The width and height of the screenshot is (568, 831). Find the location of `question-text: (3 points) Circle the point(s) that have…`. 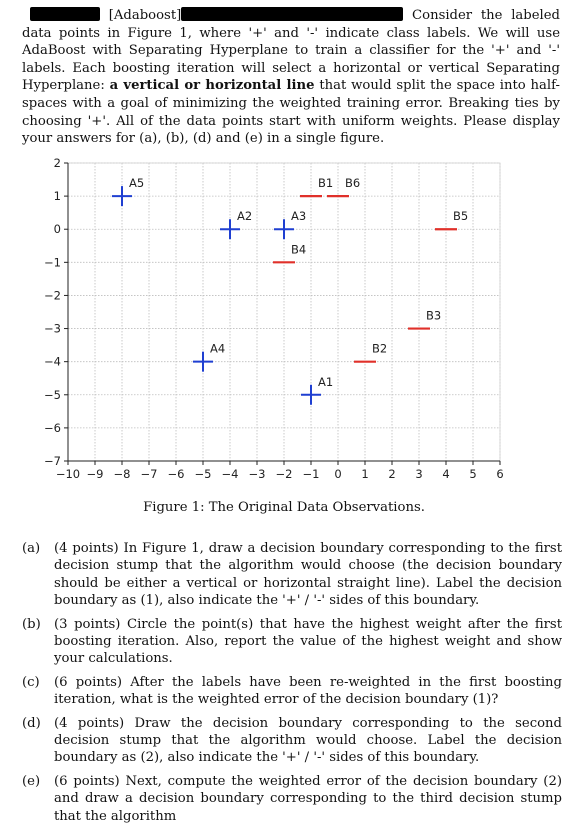

question-text: (3 points) Circle the point(s) that have… is located at coordinates (308, 641).